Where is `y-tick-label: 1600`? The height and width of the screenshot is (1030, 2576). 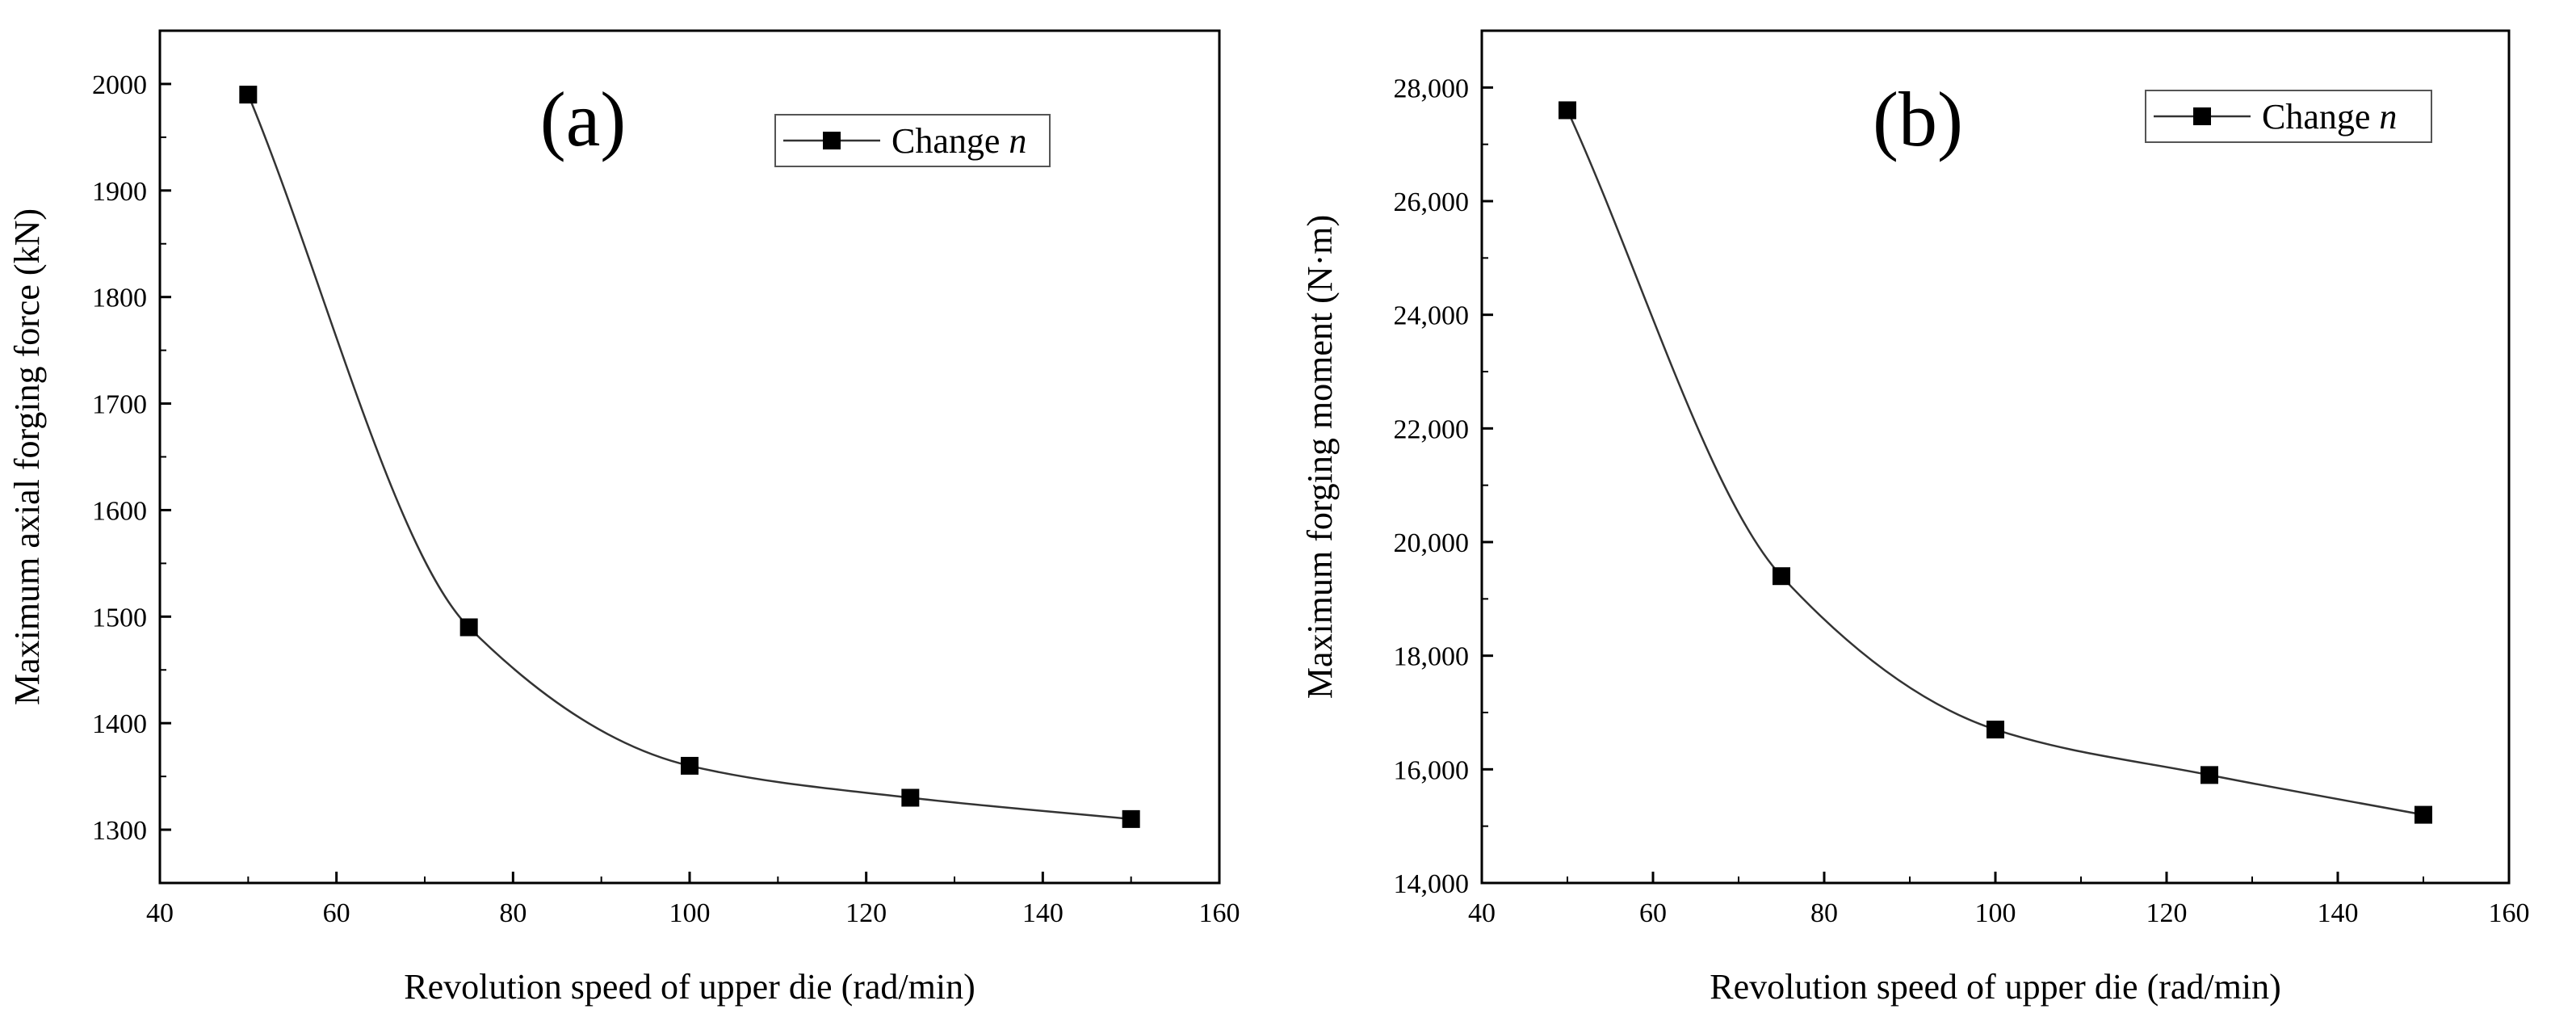 y-tick-label: 1600 is located at coordinates (119, 511).